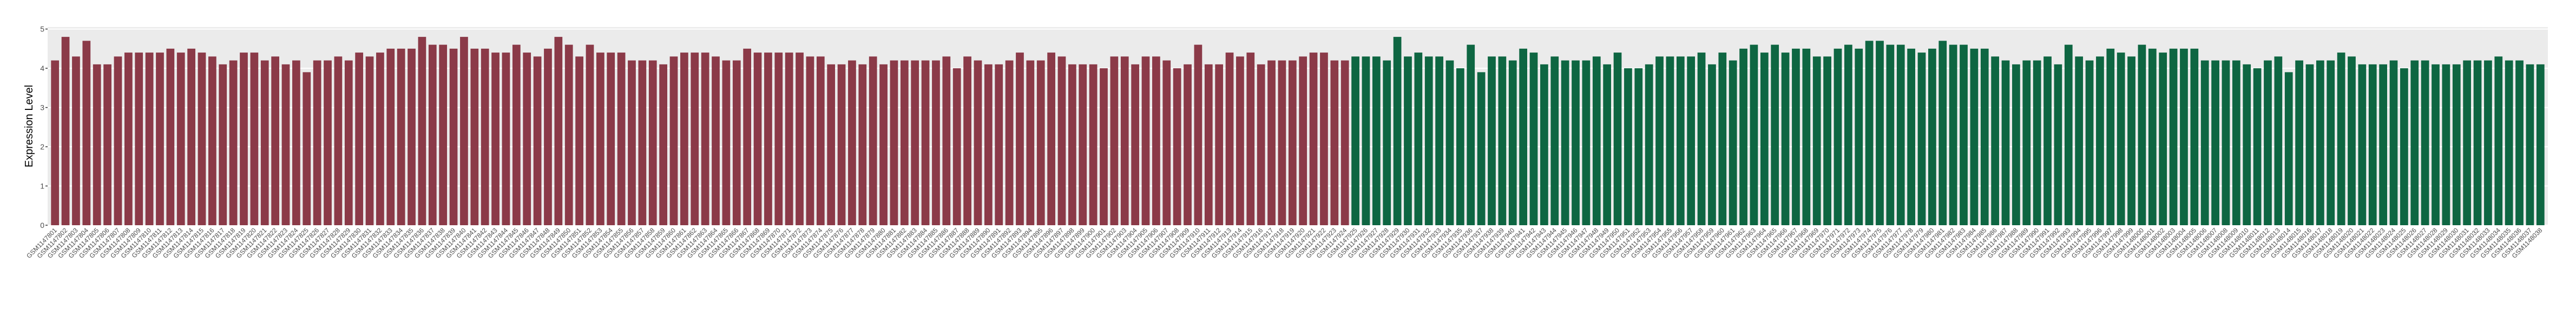  Describe the element at coordinates (29, 126) in the screenshot. I see `y-axis-label: Expression Level` at that location.